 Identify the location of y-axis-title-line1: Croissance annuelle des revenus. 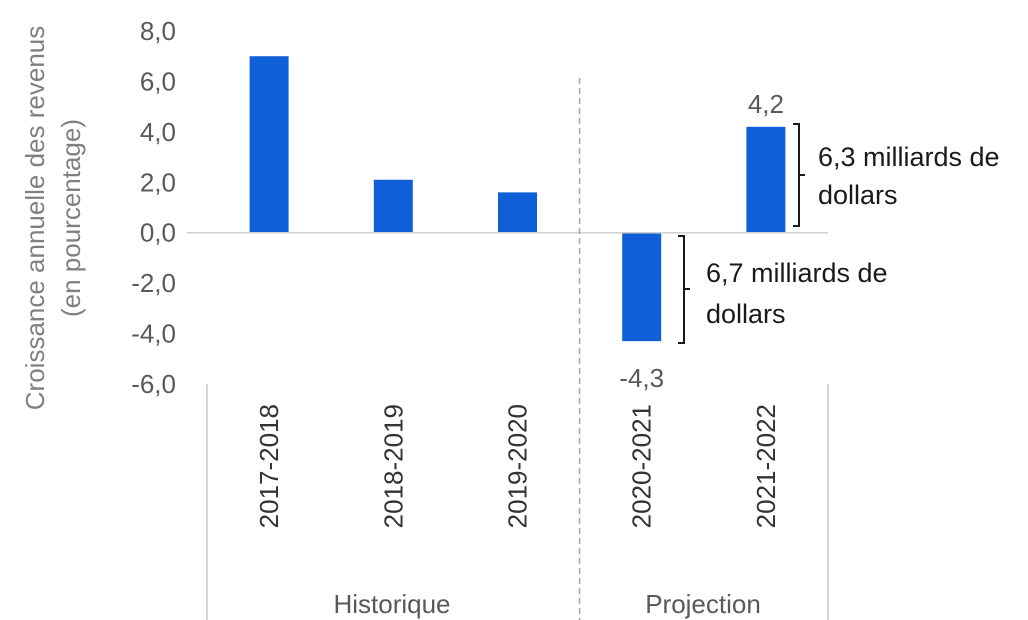
(35, 218).